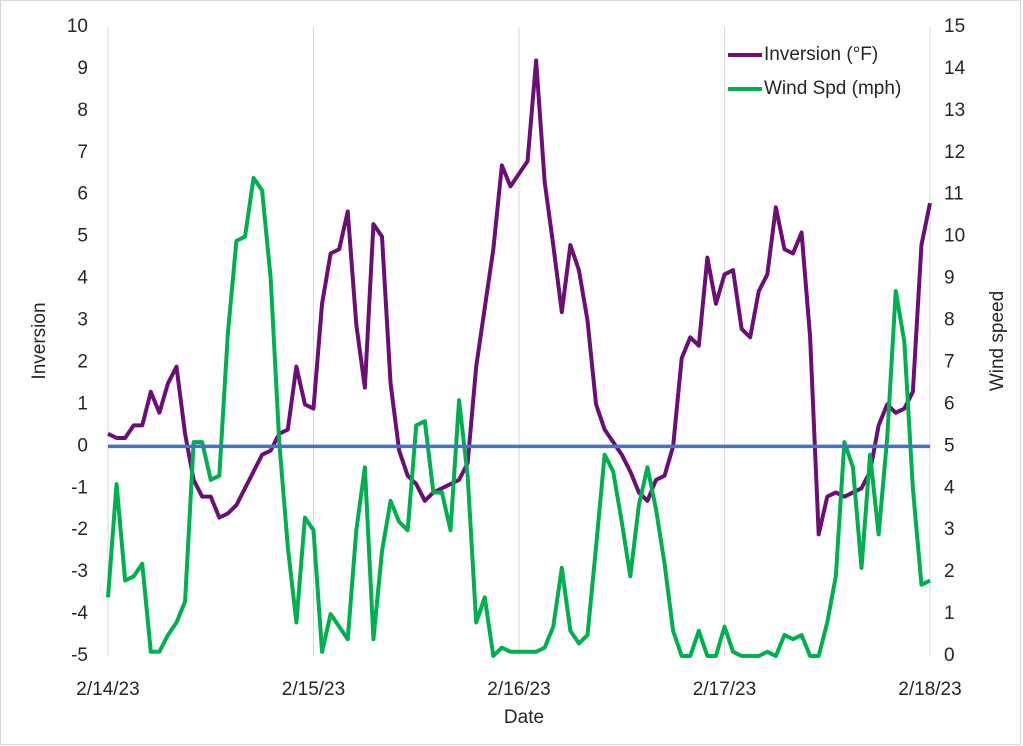  Describe the element at coordinates (949, 445) in the screenshot. I see `y2-tick-label: 5` at that location.